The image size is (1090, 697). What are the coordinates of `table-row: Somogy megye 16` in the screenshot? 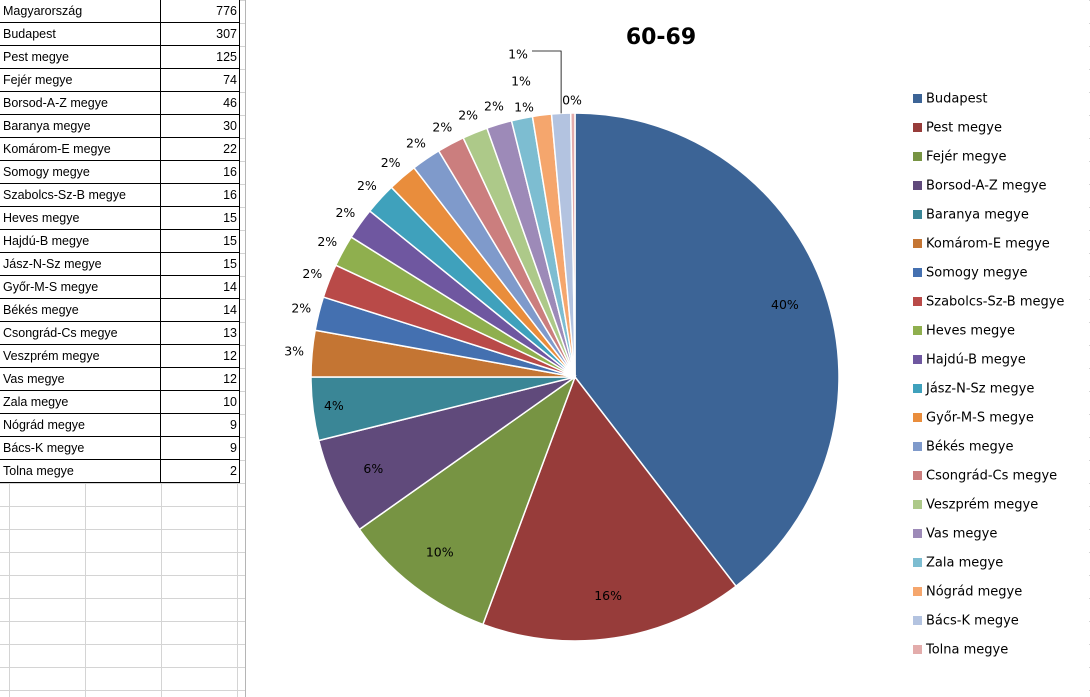 It's located at (120, 172).